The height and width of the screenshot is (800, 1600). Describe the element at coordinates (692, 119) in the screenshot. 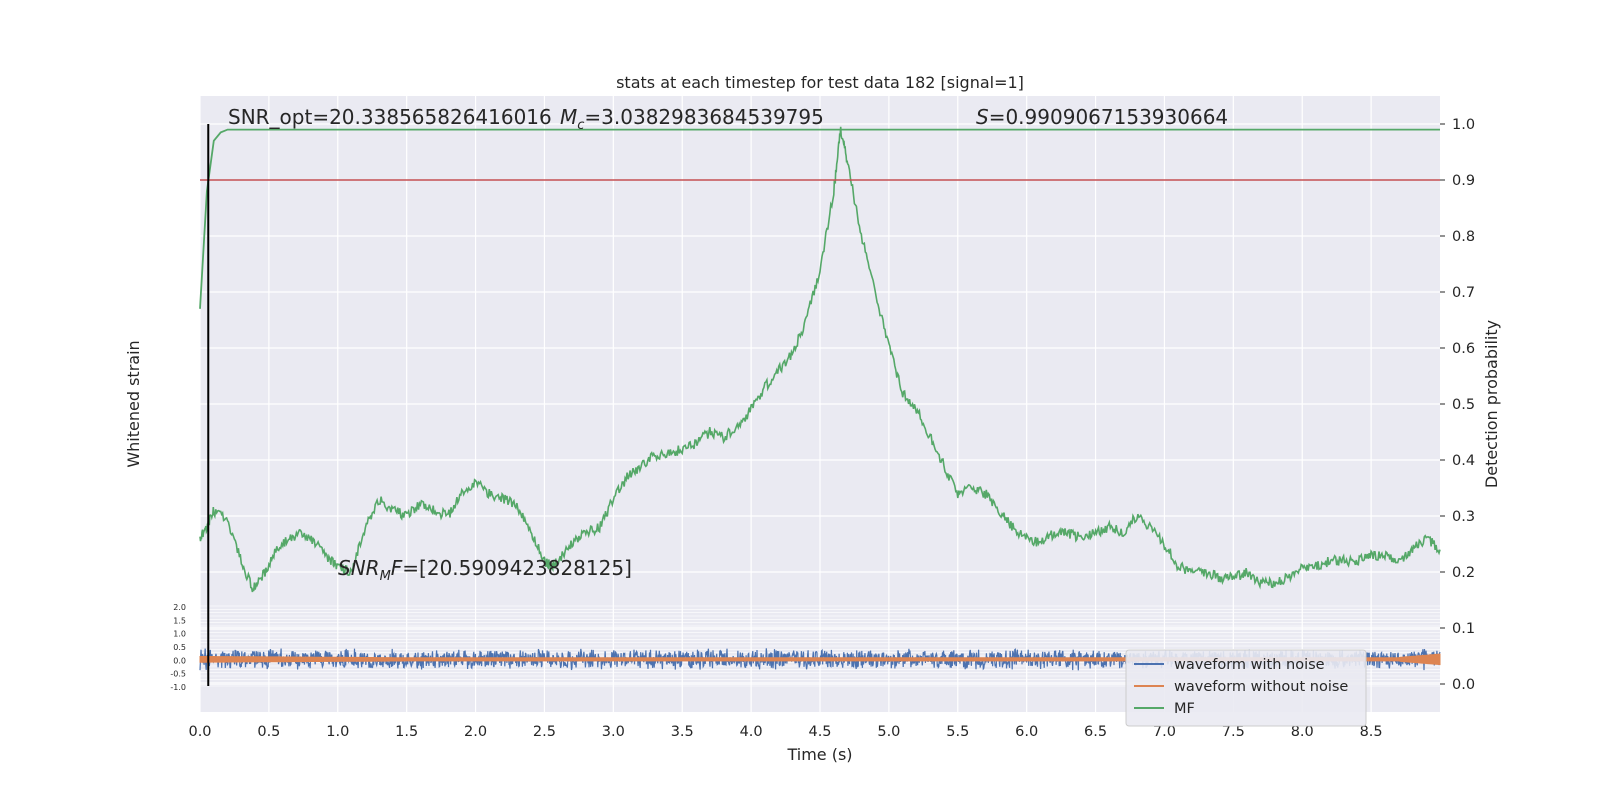

I see `mc-annotation: Mc=3.0382983684539795` at that location.